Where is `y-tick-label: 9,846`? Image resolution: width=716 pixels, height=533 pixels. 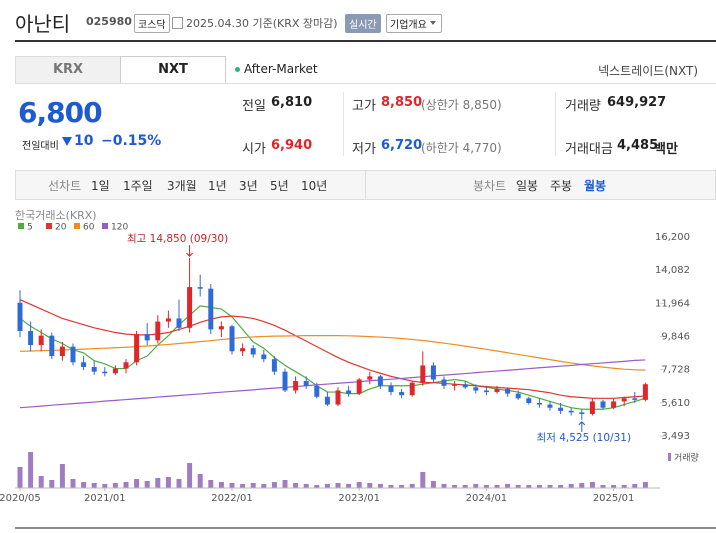 y-tick-label: 9,846 is located at coordinates (675, 337).